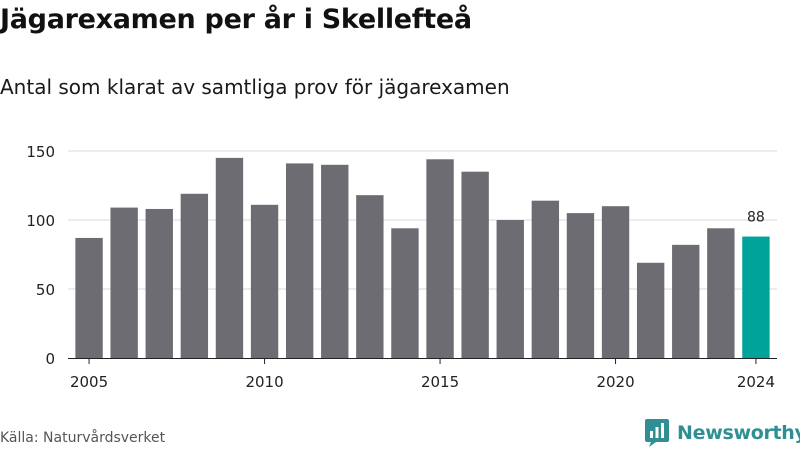  What do you see at coordinates (756, 297) in the screenshot?
I see `bar-highlighted` at bounding box center [756, 297].